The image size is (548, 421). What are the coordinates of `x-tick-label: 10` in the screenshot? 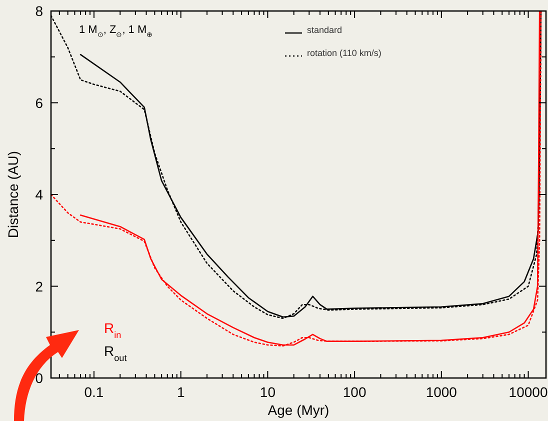 It's located at (268, 392).